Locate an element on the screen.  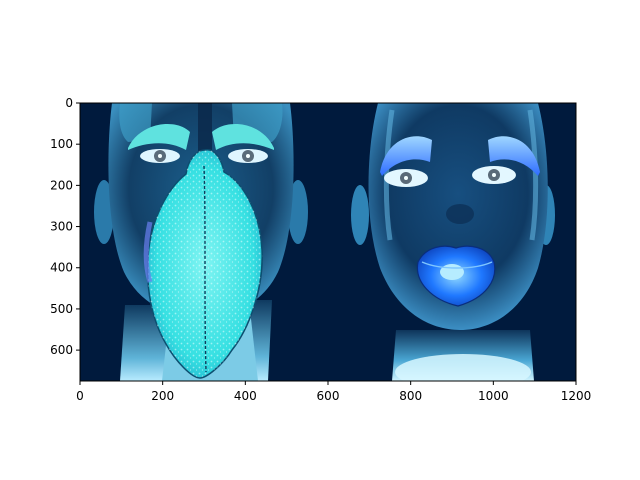
x-tick-label: 600 is located at coordinates (328, 396).